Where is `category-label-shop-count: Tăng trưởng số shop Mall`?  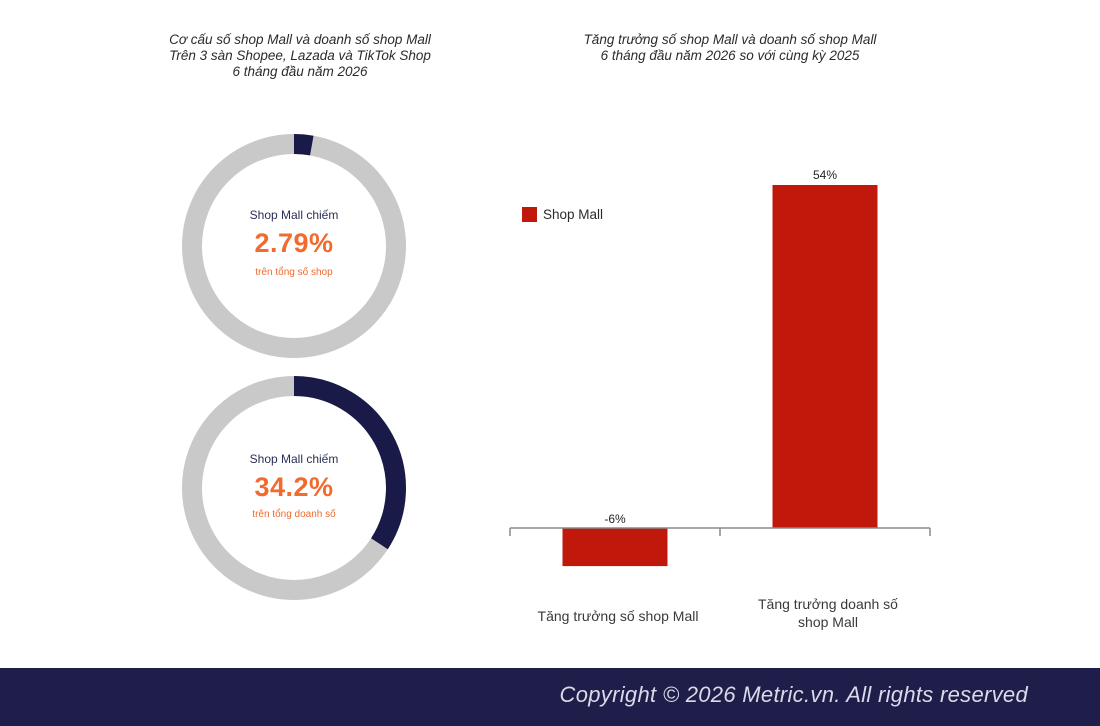
category-label-shop-count: Tăng trưởng số shop Mall is located at coordinates (618, 616).